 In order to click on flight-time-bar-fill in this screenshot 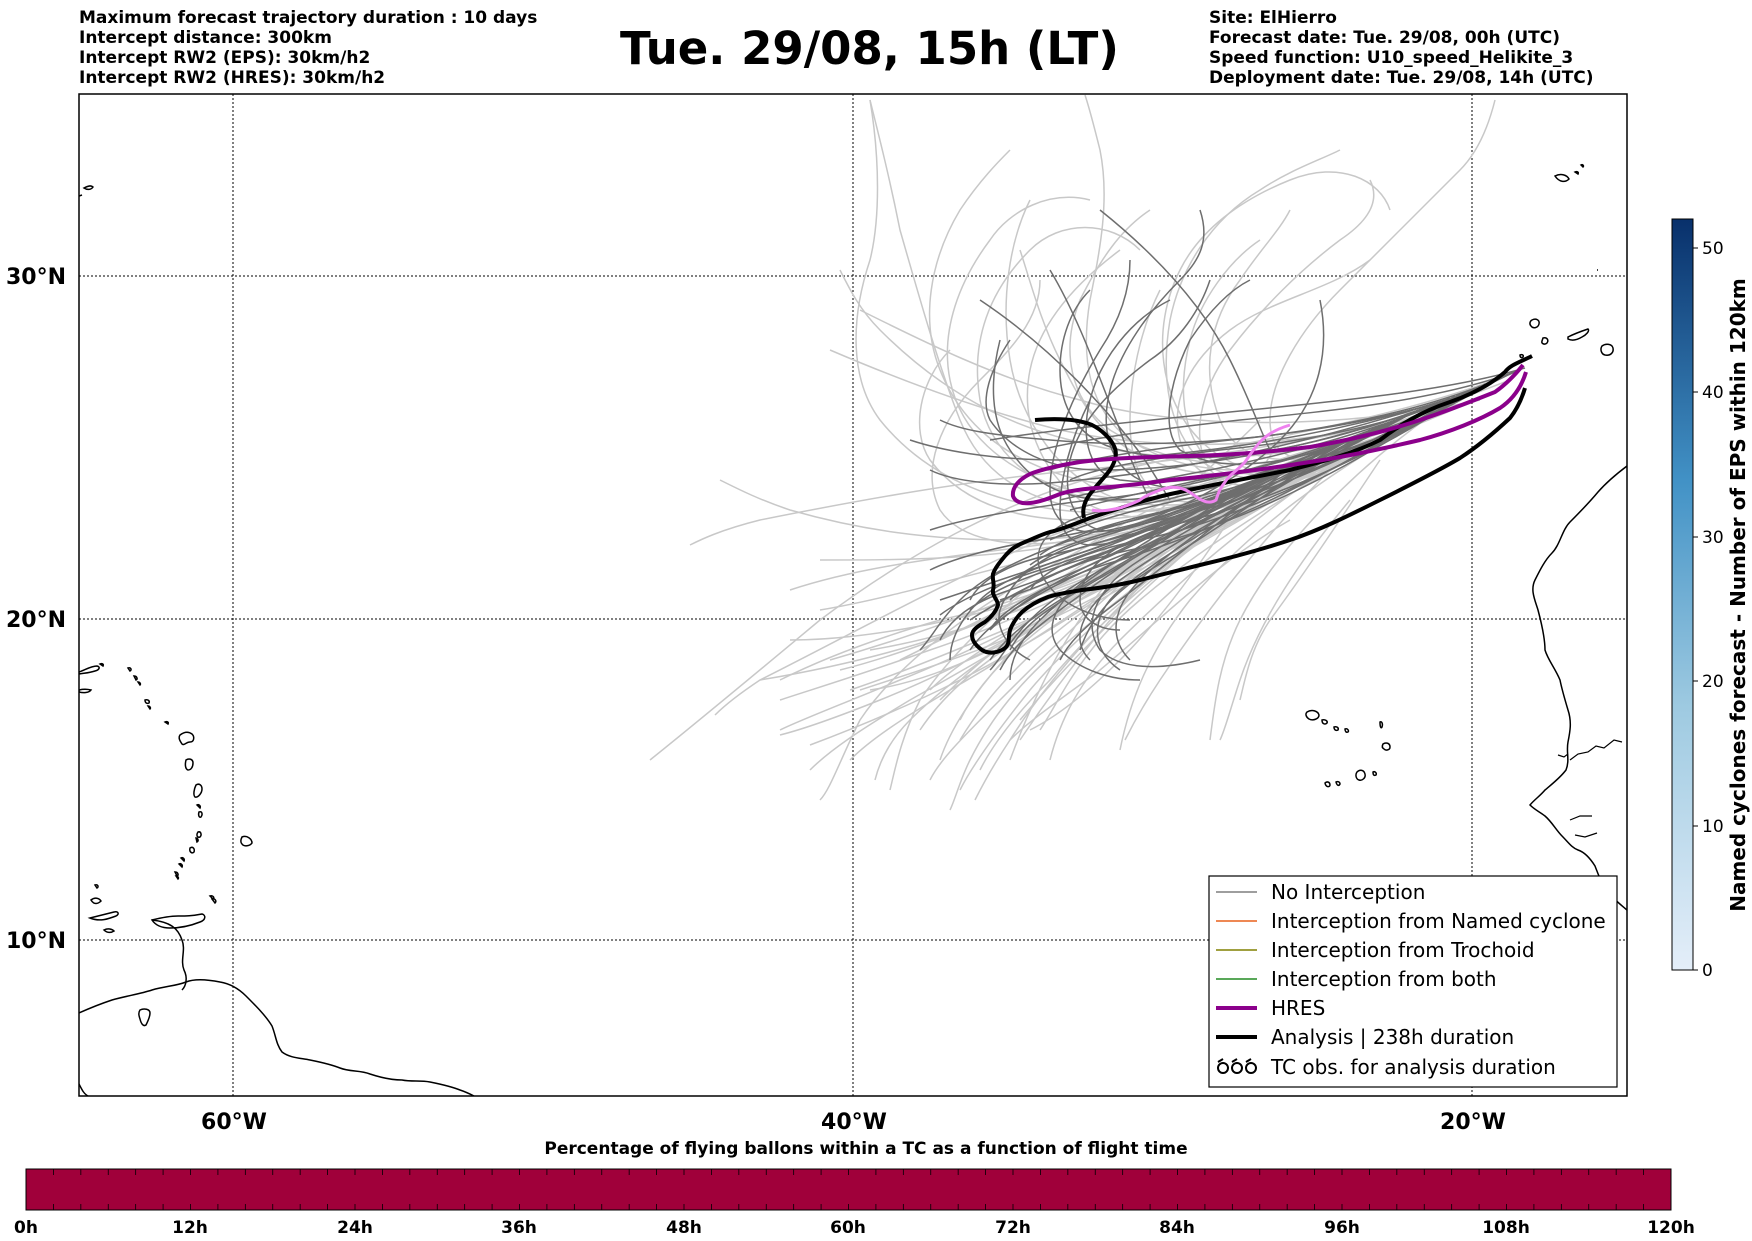, I will do `click(848, 1189)`.